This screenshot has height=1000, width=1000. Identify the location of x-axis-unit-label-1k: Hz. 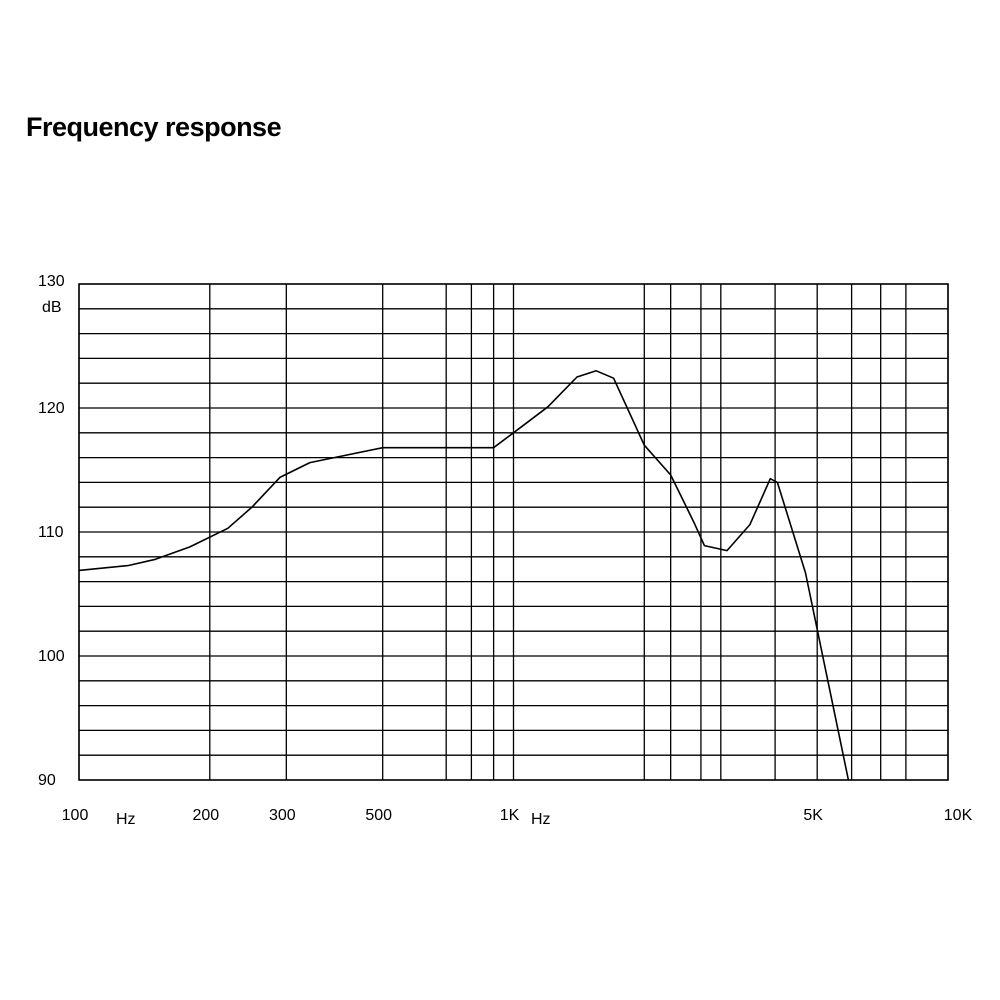
(541, 819).